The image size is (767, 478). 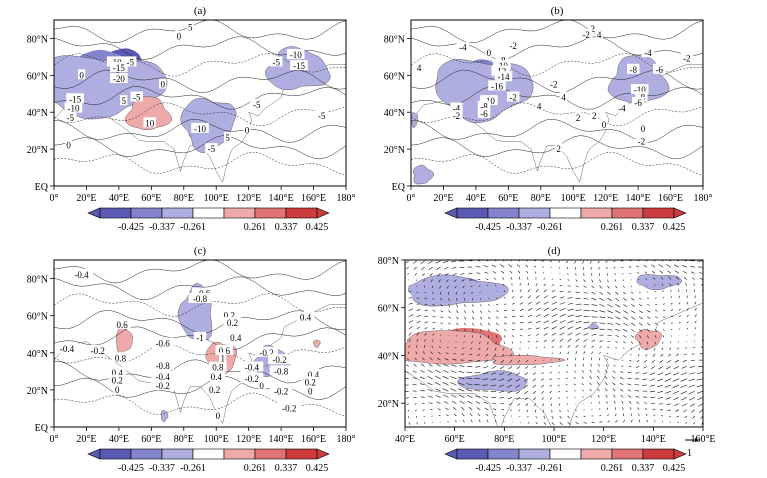 What do you see at coordinates (81, 275) in the screenshot?
I see `contour-label: -0.4` at bounding box center [81, 275].